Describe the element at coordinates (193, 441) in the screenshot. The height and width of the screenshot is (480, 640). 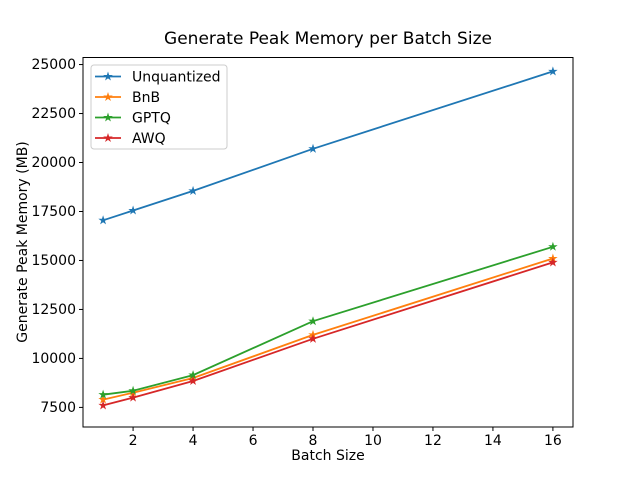
I see `x-tick-label: 4` at that location.